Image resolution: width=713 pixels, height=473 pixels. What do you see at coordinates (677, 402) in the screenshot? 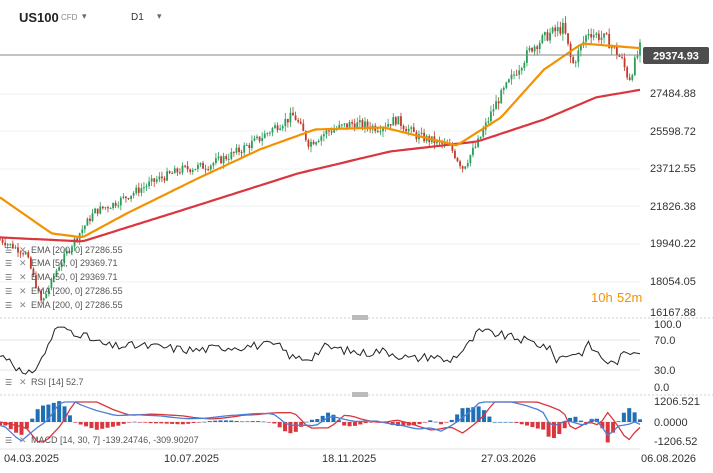
I see `macd-axis-top: 1206.521` at bounding box center [677, 402].